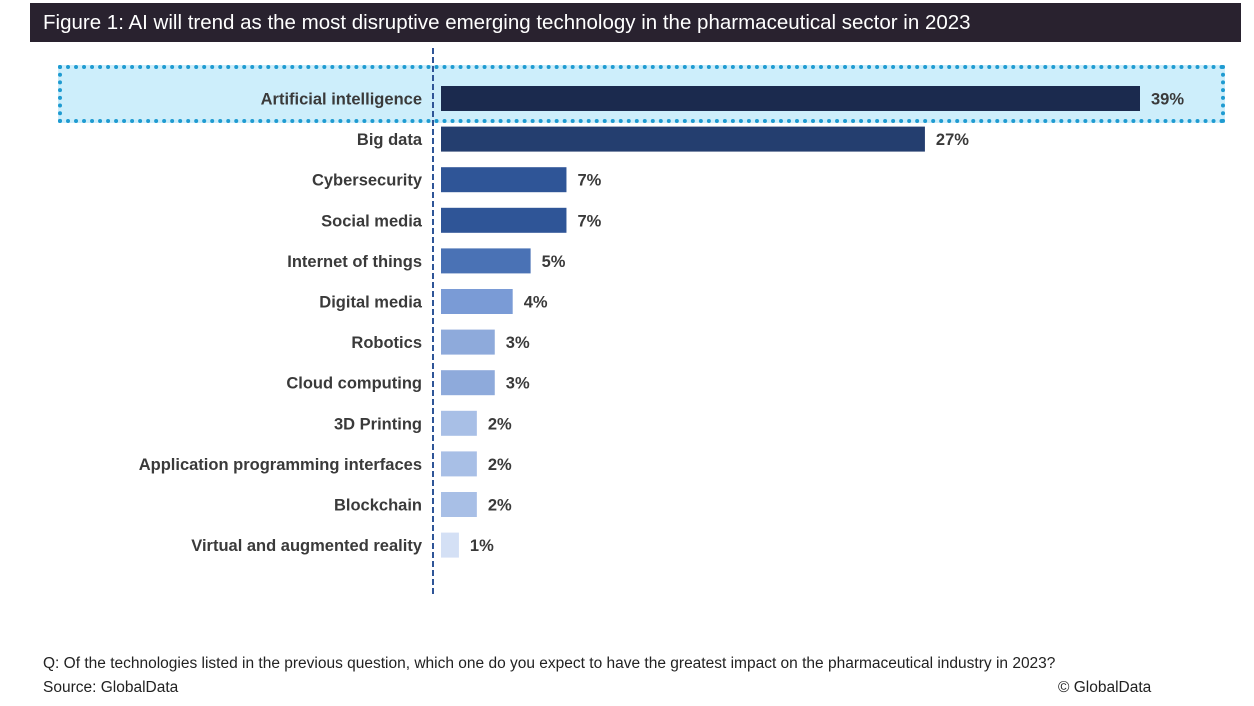  Describe the element at coordinates (554, 262) in the screenshot. I see `data-label: 5%` at that location.